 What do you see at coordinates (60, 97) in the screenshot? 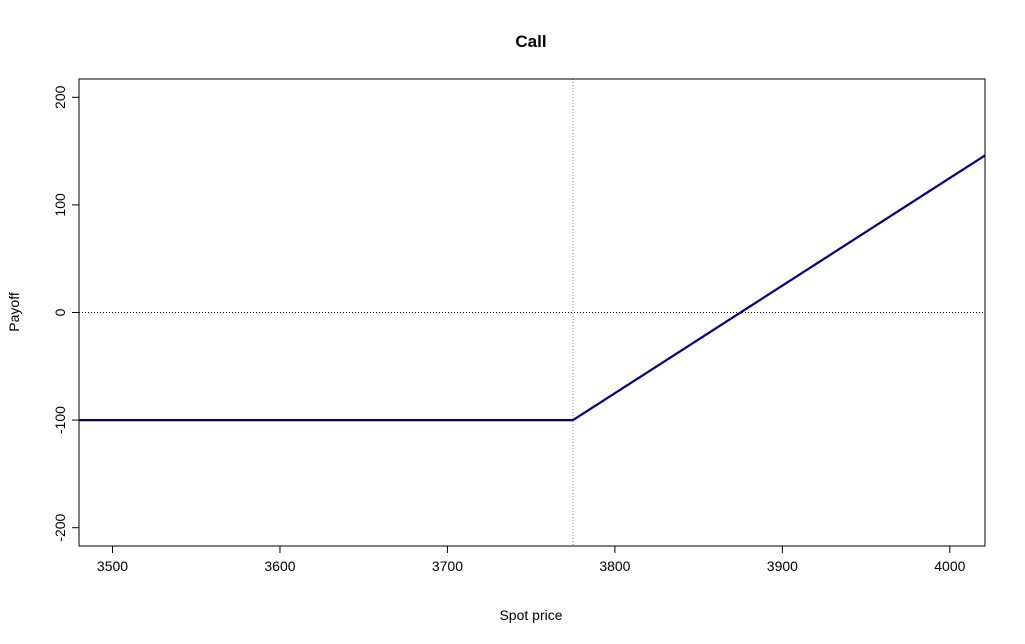
I see `y-tick-label: 200` at bounding box center [60, 97].